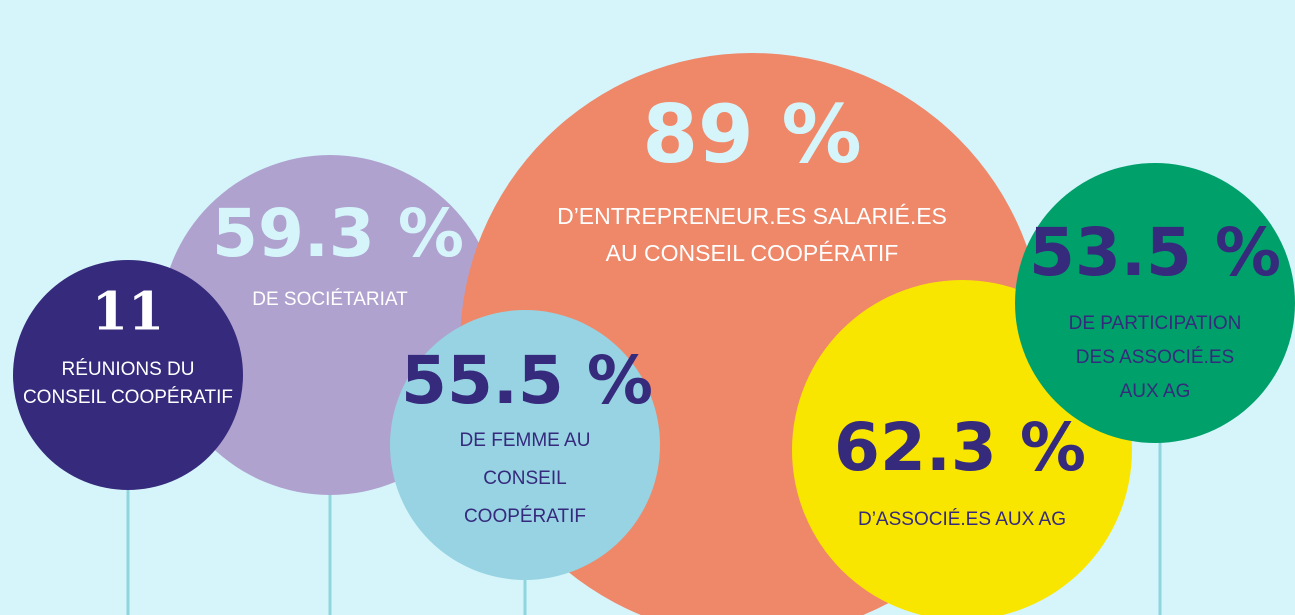 The height and width of the screenshot is (615, 1295). Describe the element at coordinates (127, 369) in the screenshot. I see `stat-caption: RÉUNIONS DU` at that location.